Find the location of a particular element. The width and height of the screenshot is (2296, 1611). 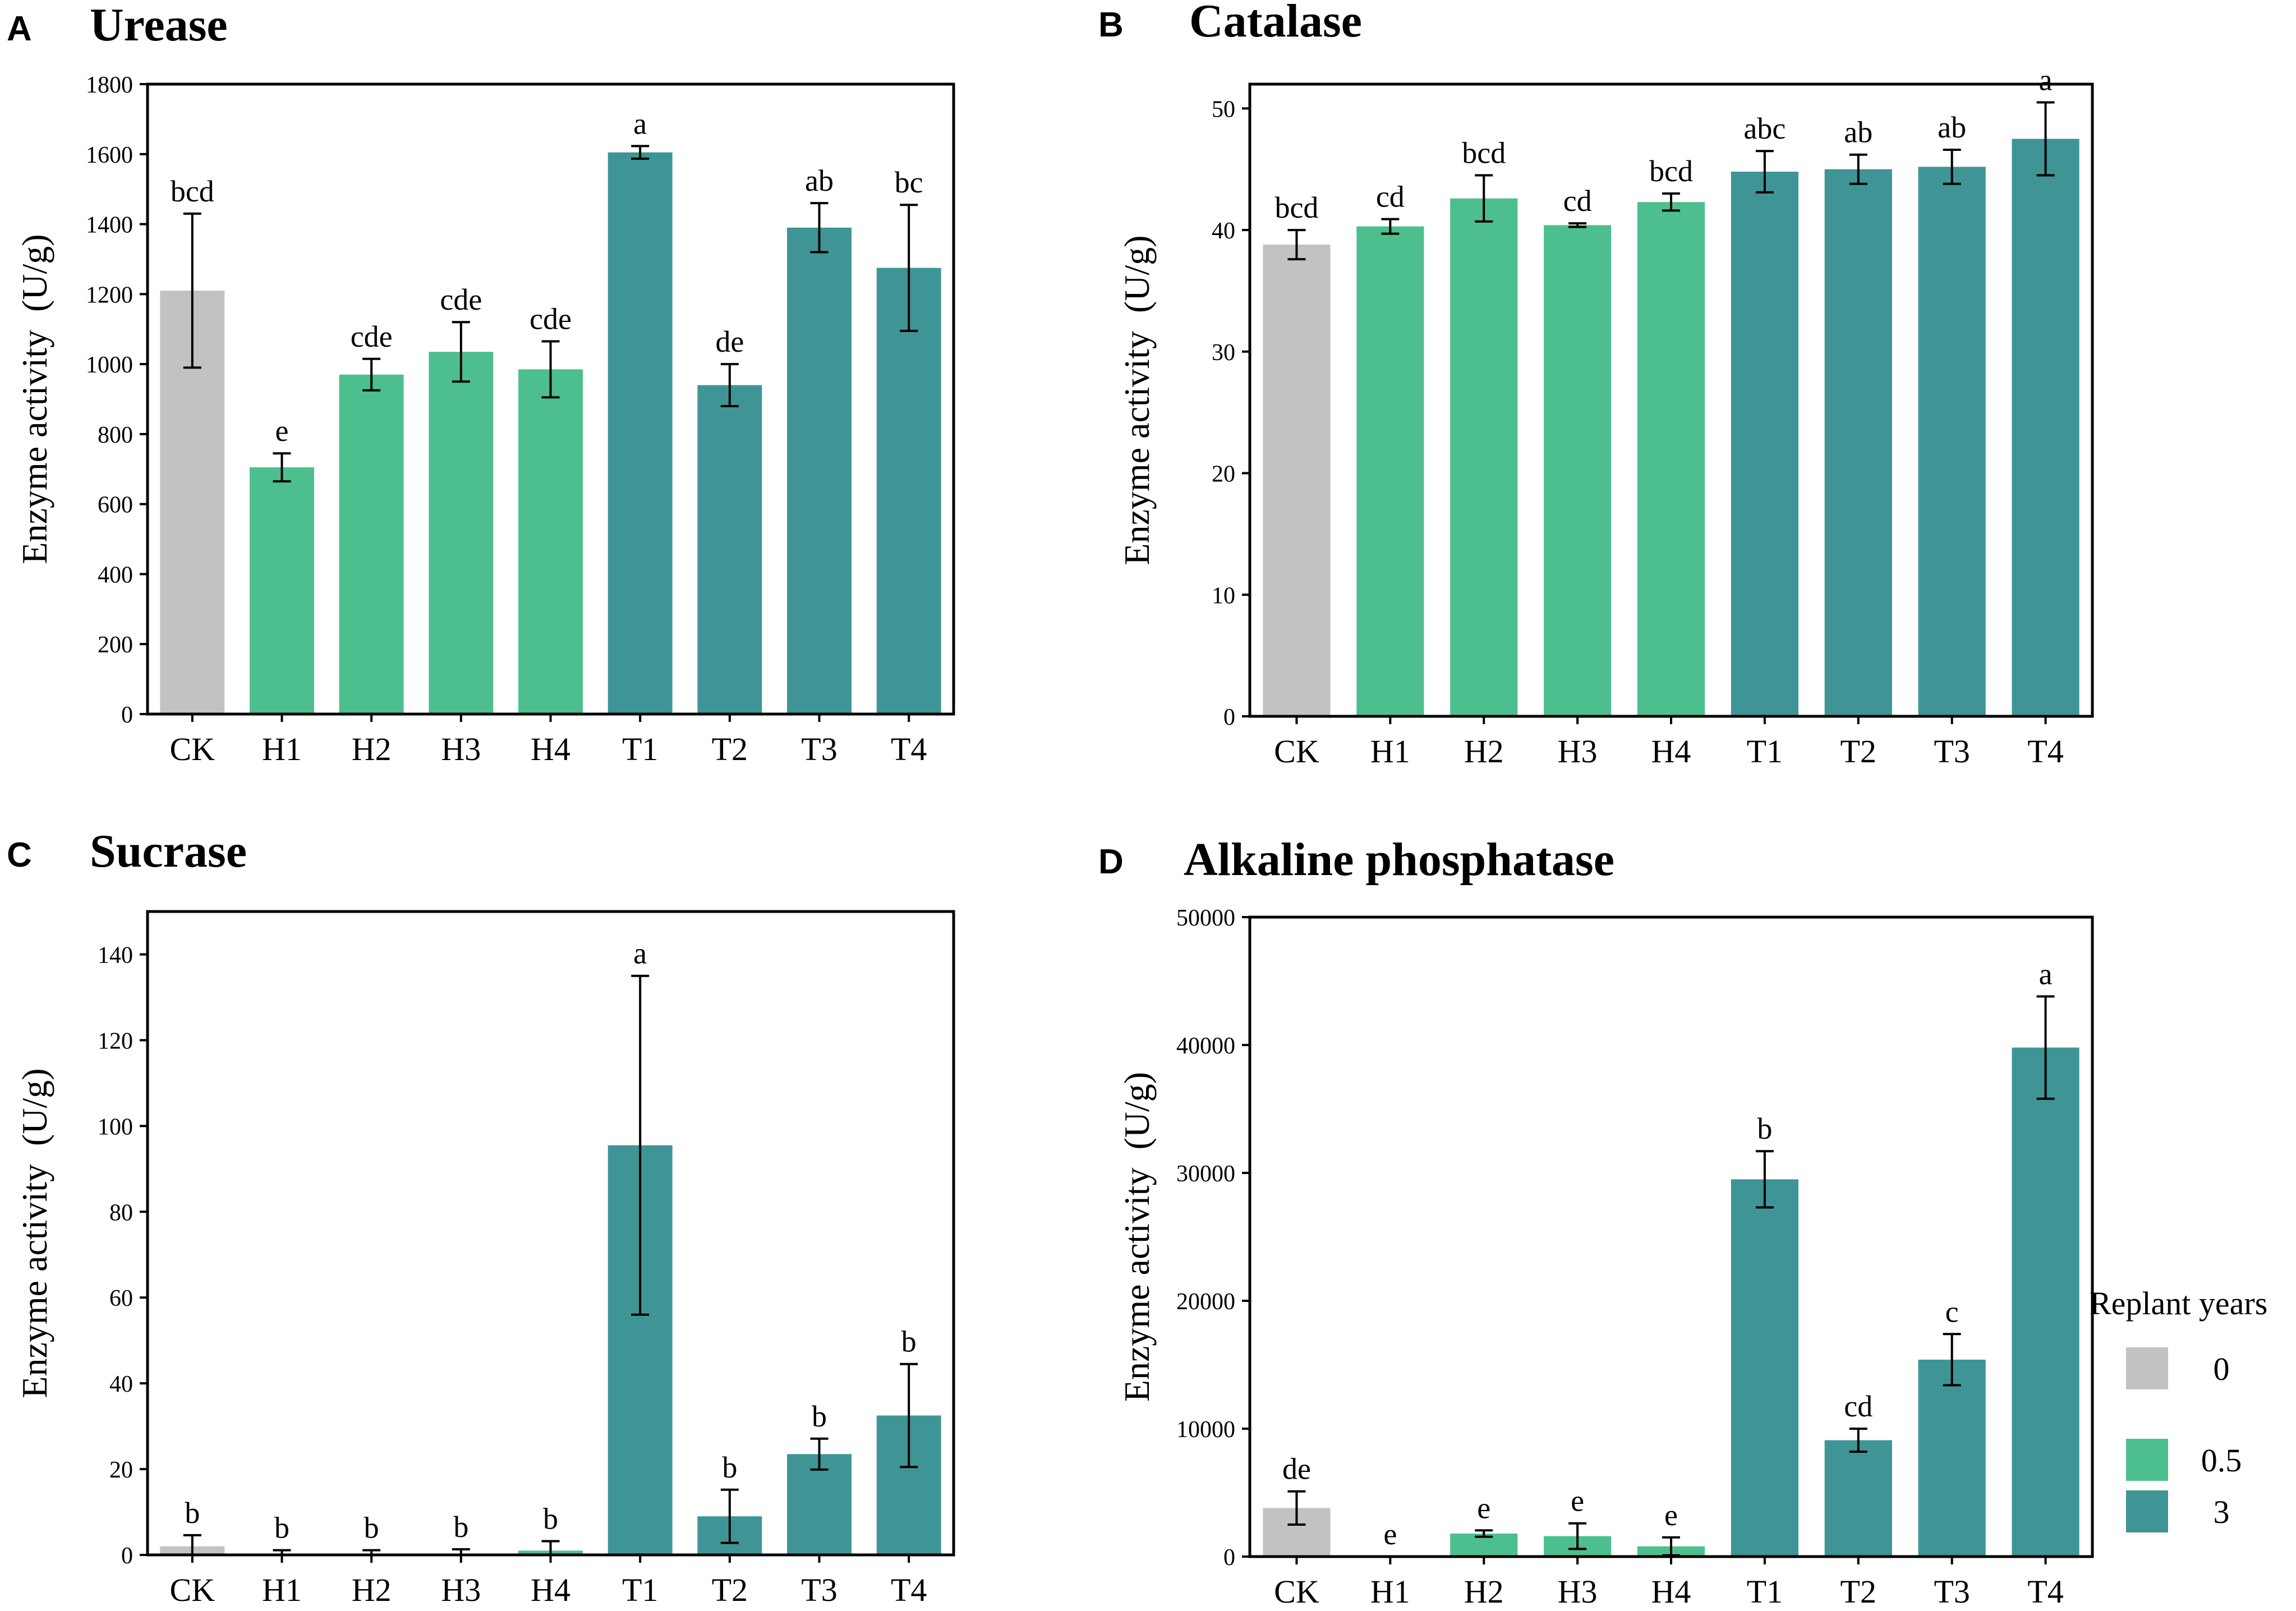

y-tick-label: 40000 is located at coordinates (1205, 1046).